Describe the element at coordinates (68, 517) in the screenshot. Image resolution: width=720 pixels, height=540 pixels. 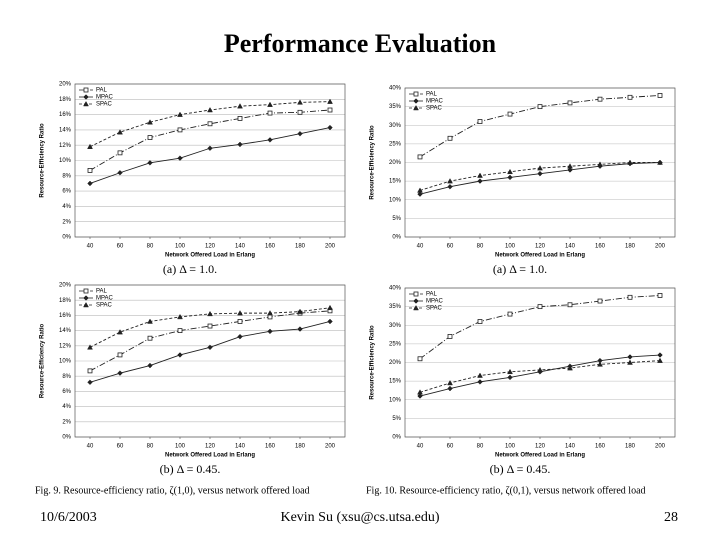
I see `footer-date: 10/6/2003` at that location.